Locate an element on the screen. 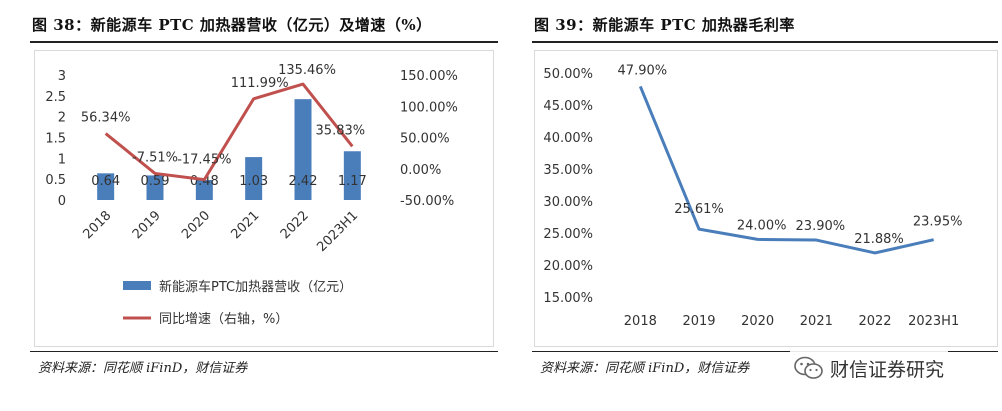 This screenshot has height=411, width=1002. figure-39-source: 资料来源：同花顺 iFinD，财信证券 is located at coordinates (645, 368).